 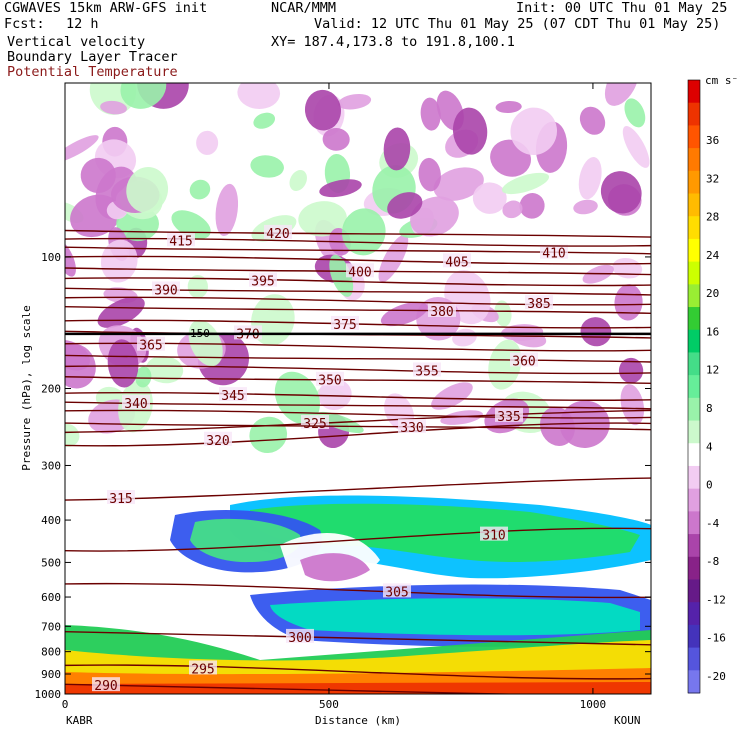 I want to click on theta-label: 325, so click(x=314, y=424).